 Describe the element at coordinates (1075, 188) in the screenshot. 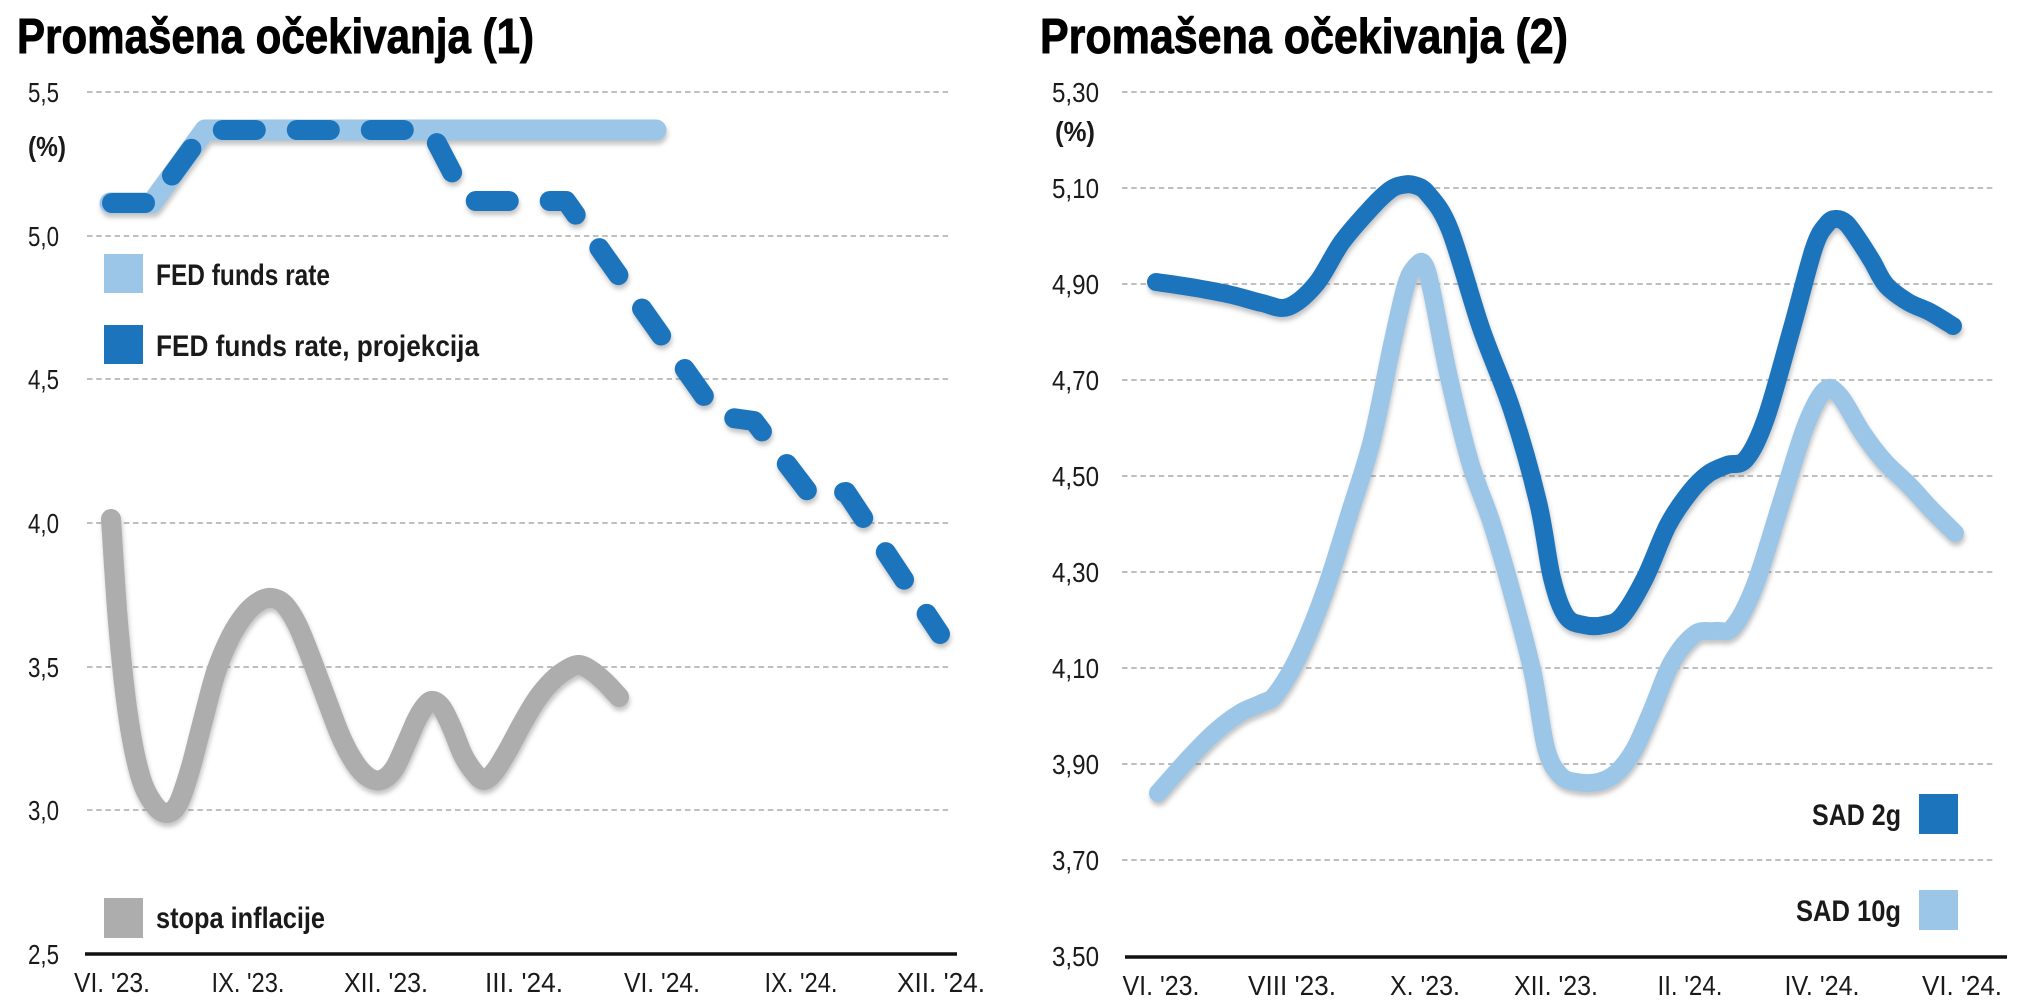

I see `svg-text: 5,10` at that location.